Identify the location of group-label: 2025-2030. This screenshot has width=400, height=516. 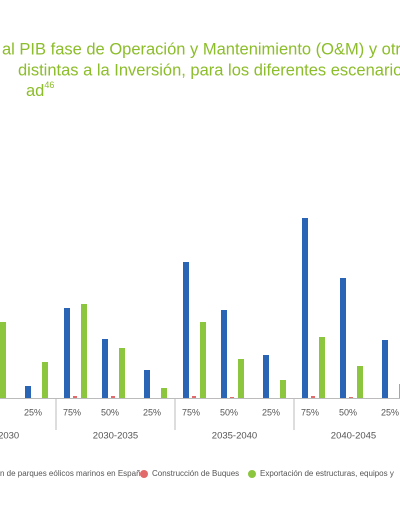
(9, 436).